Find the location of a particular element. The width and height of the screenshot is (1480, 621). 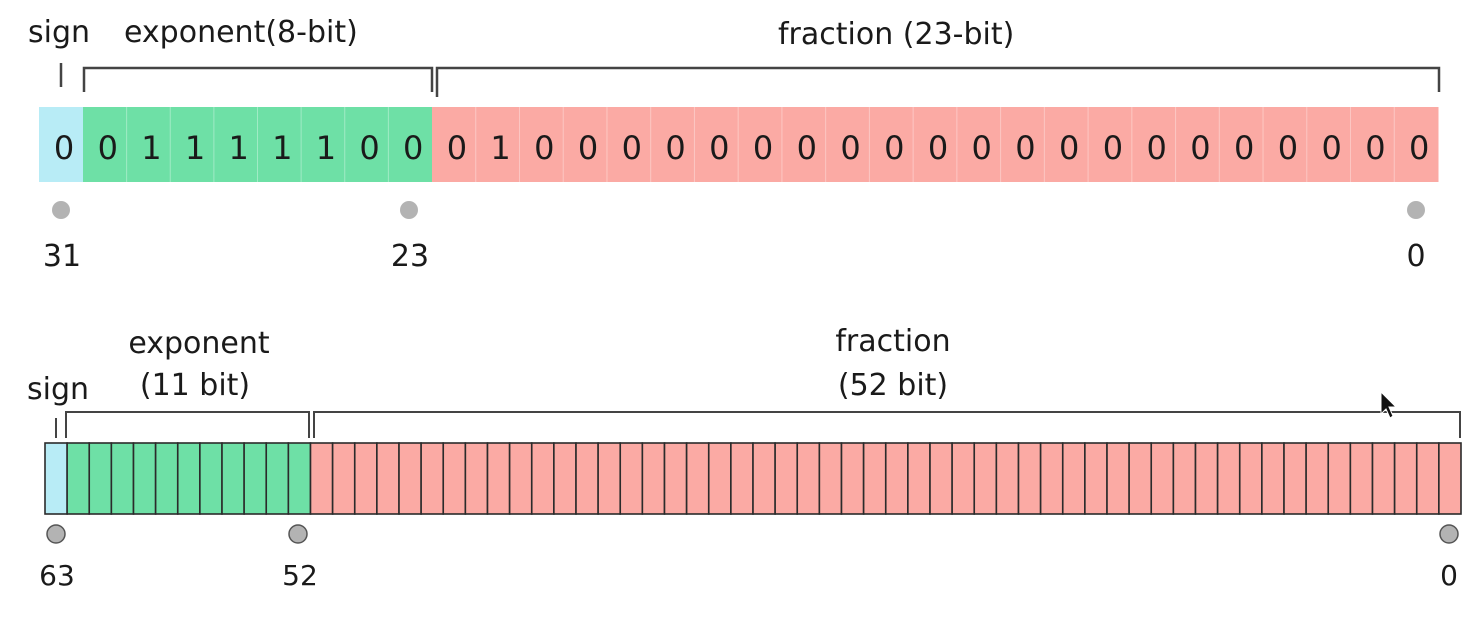

float32-exponent-bracket is located at coordinates (258, 79).